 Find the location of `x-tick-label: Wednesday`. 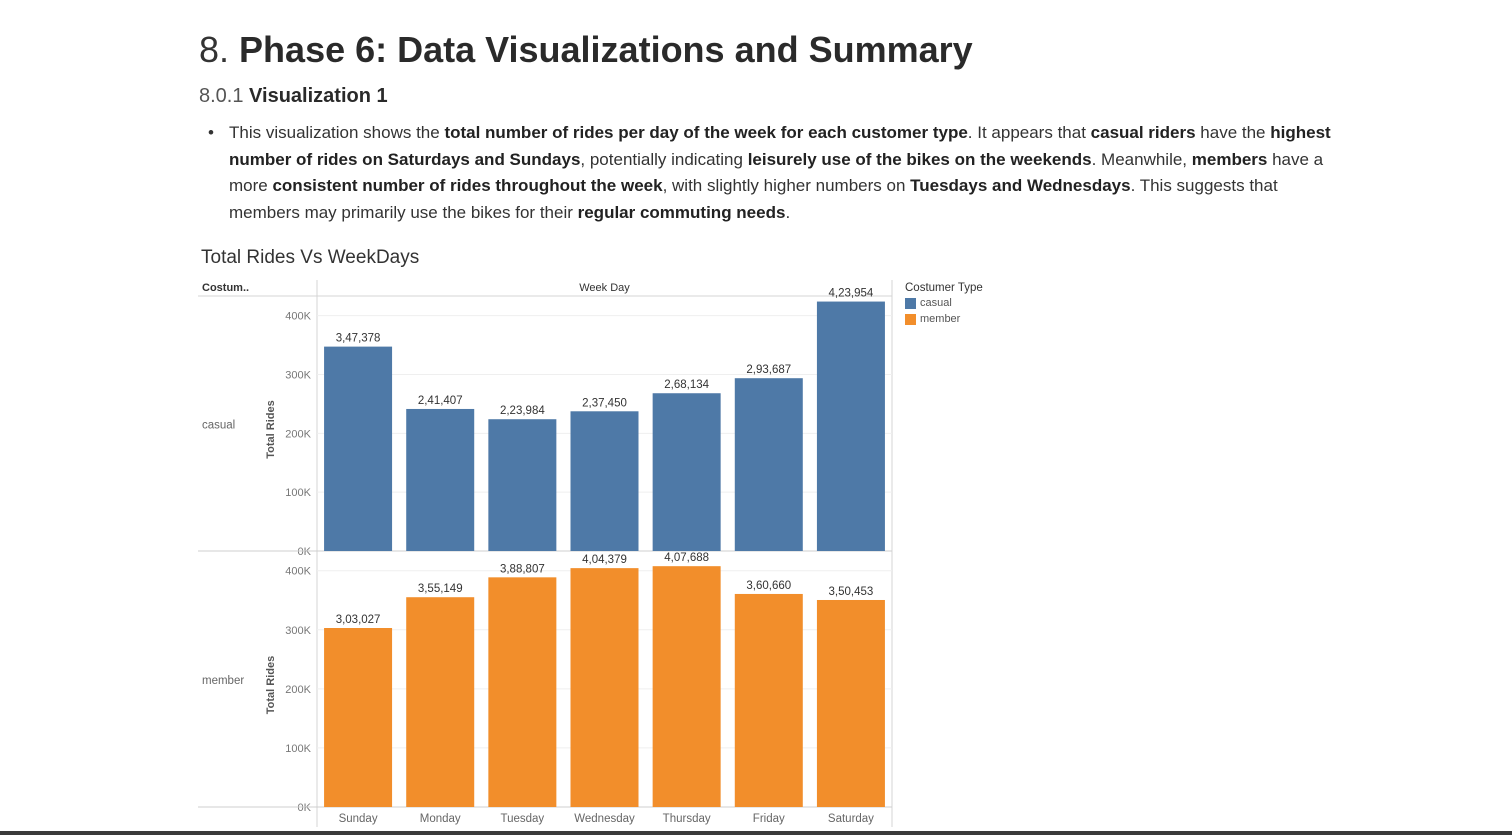

x-tick-label: Wednesday is located at coordinates (604, 819).